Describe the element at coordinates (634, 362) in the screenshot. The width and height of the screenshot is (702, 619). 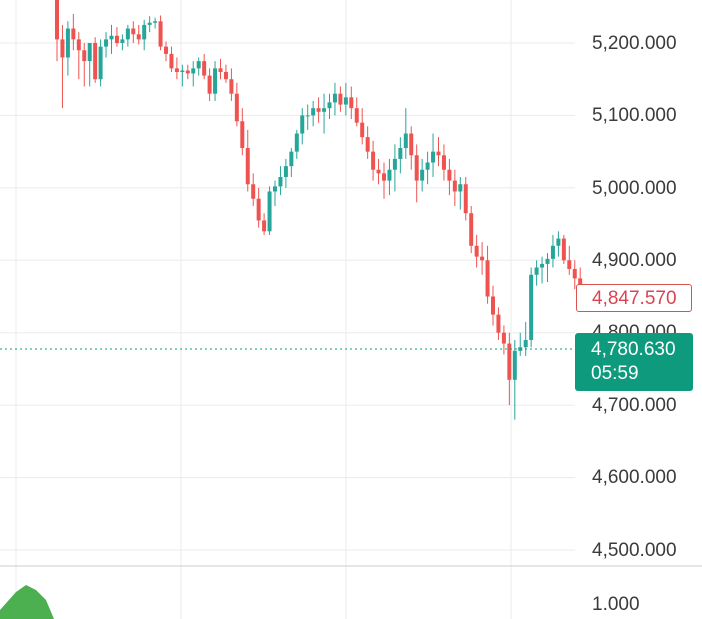
I see `current-price-tag: 4,780.630 05:59` at that location.